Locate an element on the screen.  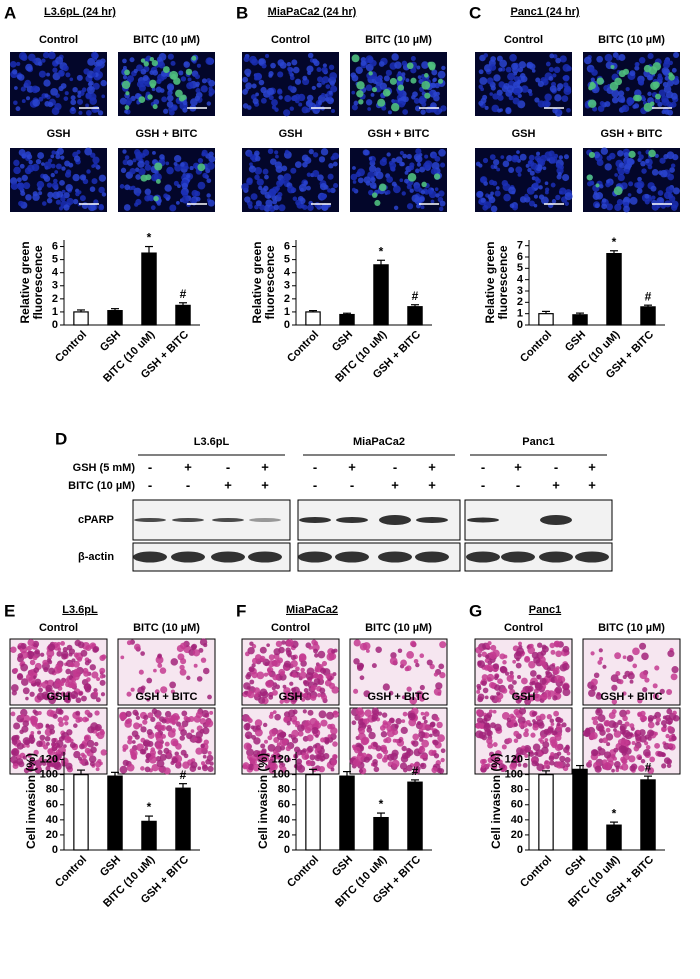
blot-band is located at coordinates (395, 557).